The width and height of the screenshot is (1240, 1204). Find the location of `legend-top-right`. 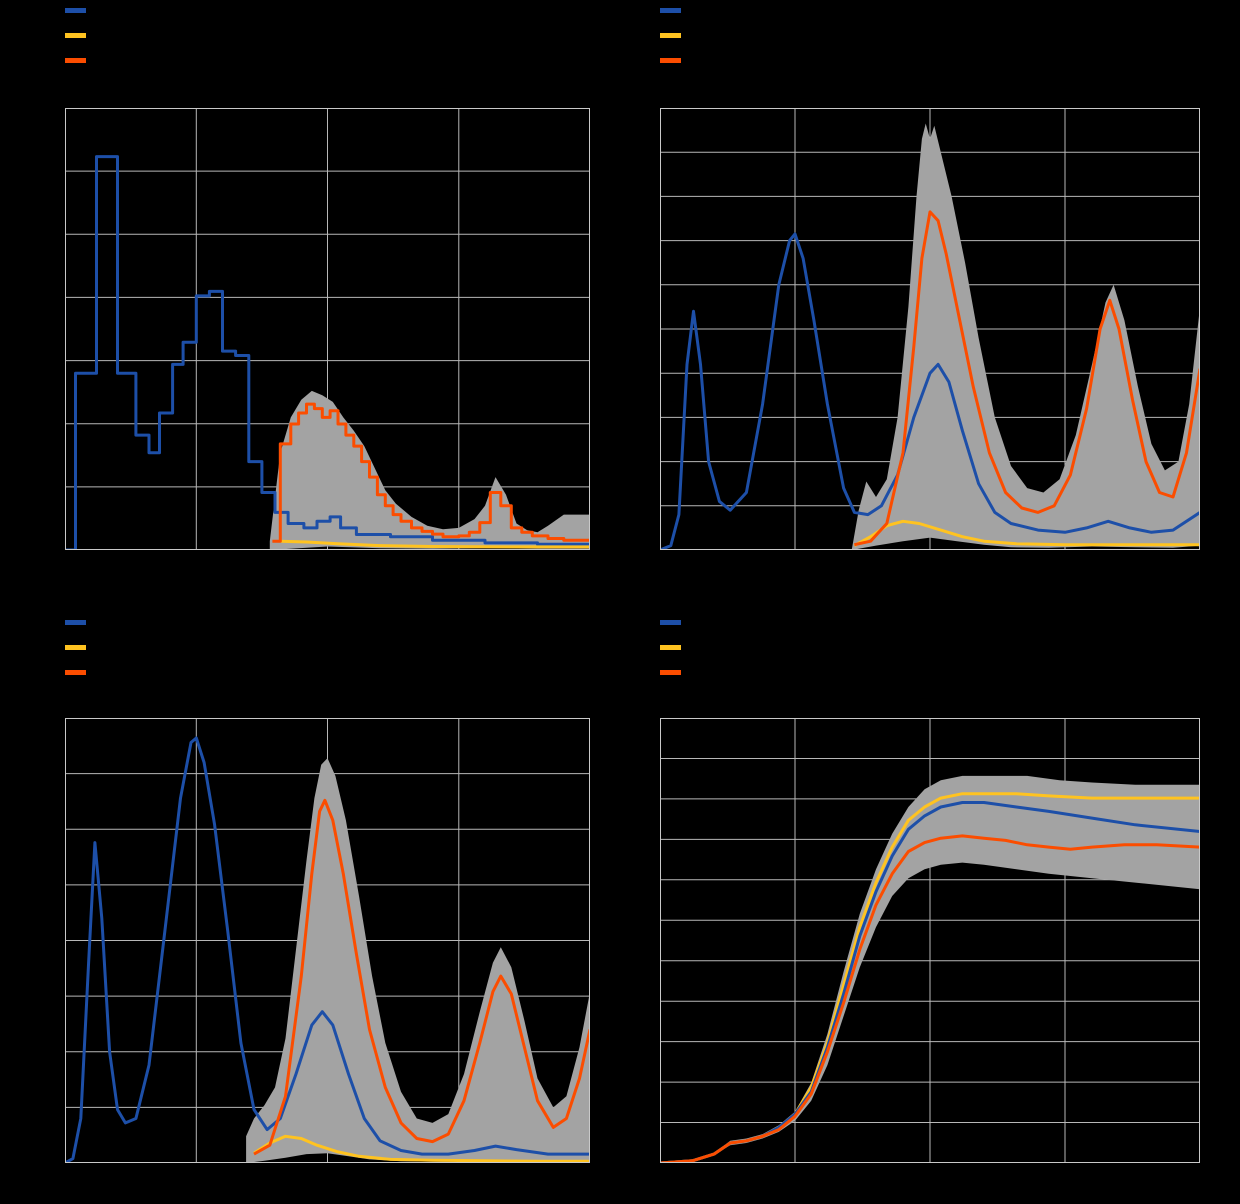

legend-top-right is located at coordinates (670, 35).